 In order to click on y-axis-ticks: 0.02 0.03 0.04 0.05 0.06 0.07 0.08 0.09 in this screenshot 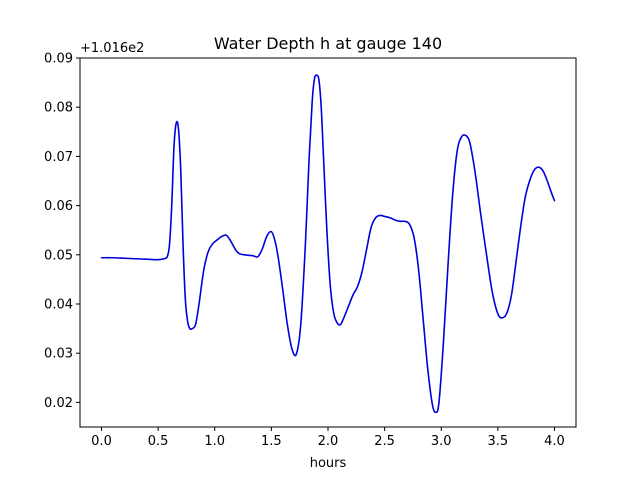, I will do `click(62, 231)`.